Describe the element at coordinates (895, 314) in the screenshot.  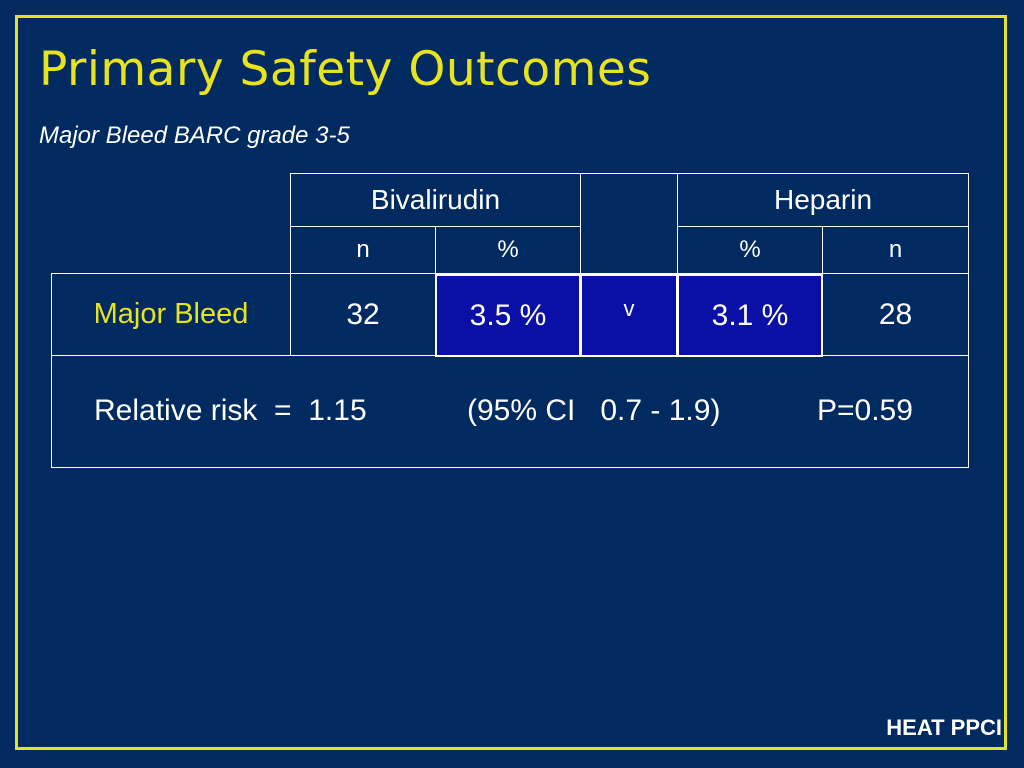
I see `heparin-n-value: 28` at that location.